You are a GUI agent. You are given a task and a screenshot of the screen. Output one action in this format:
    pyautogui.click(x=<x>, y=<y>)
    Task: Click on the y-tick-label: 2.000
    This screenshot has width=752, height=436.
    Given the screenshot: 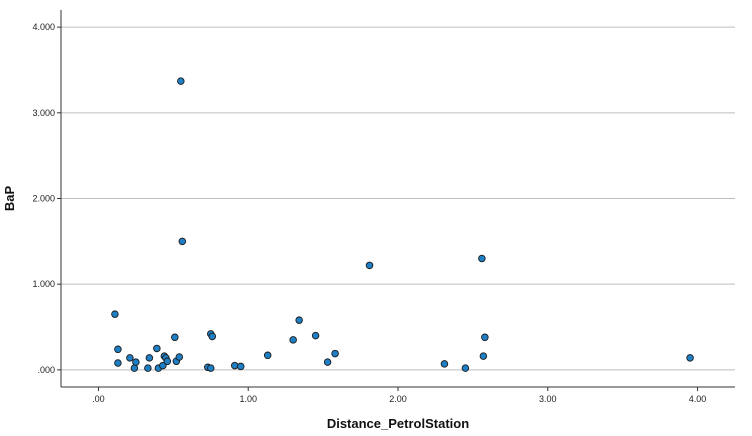 What is the action you would take?
    pyautogui.click(x=43, y=199)
    